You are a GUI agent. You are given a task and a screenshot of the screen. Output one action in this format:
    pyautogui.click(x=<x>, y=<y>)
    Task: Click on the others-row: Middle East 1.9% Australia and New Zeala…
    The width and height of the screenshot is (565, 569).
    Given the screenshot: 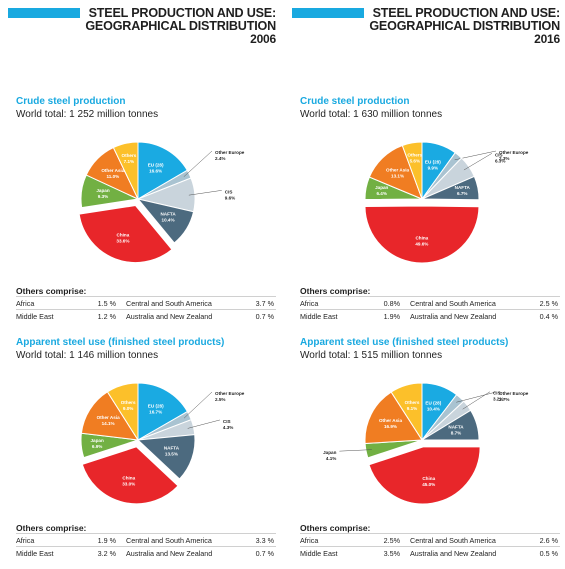 What is the action you would take?
    pyautogui.click(x=430, y=315)
    